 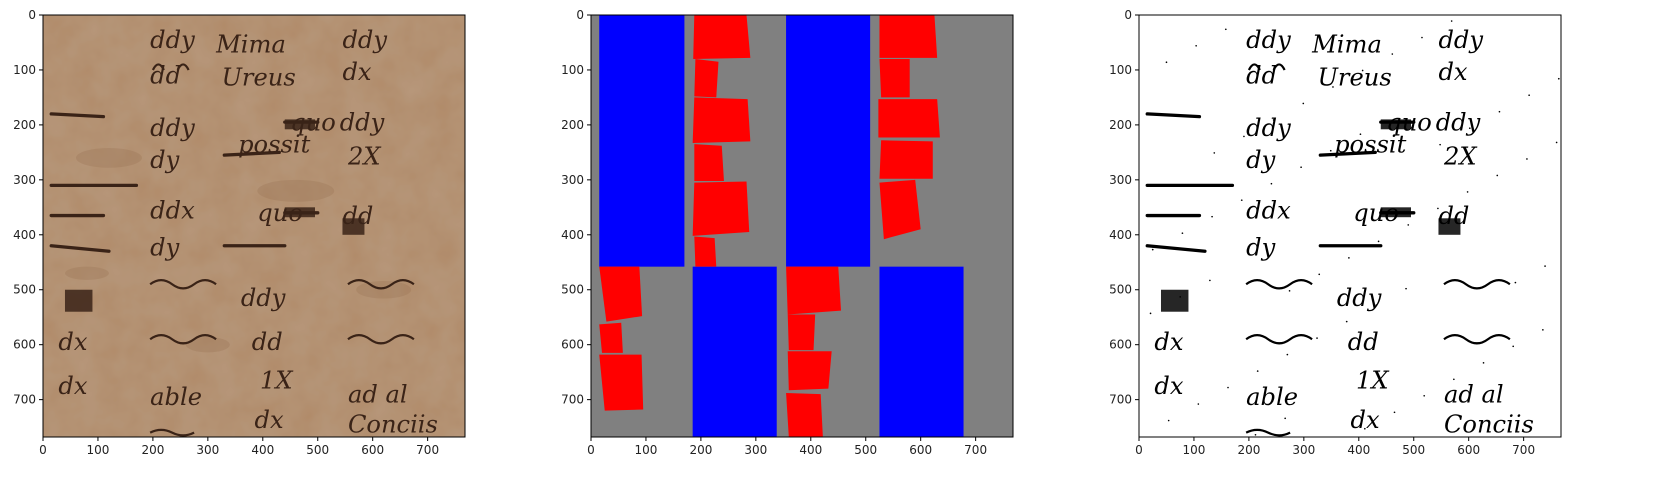 What do you see at coordinates (1260, 160) in the screenshot?
I see `handwritten-word: dy` at bounding box center [1260, 160].